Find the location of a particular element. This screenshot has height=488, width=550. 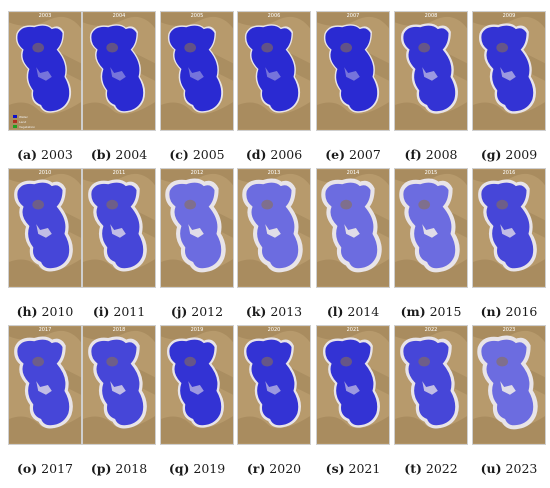

satellite-image: 2003 Water Land Vegetation is located at coordinates (45, 71).